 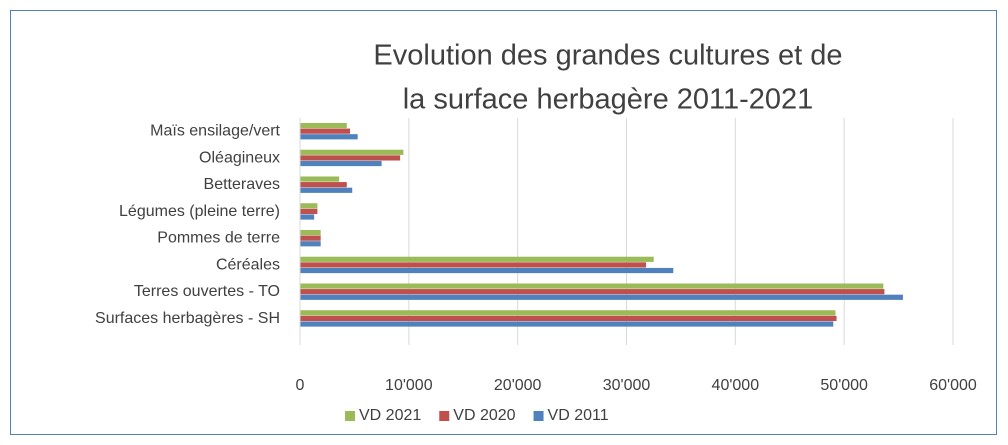 What do you see at coordinates (218, 238) in the screenshot?
I see `y-tick-label: Pommes de terre` at bounding box center [218, 238].